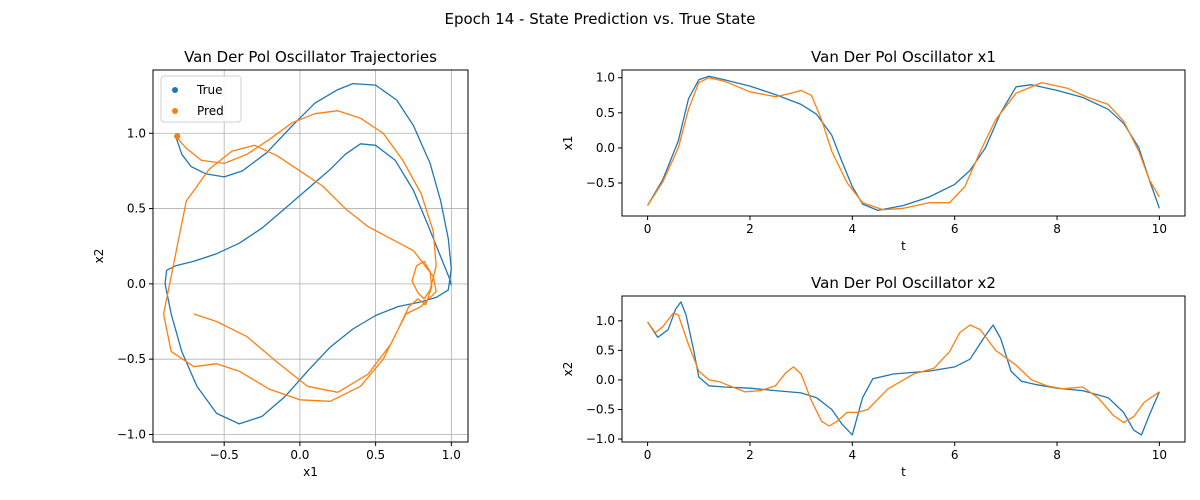  What do you see at coordinates (310, 57) in the screenshot?
I see `panel-title: Van Der Pol Oscillator Trajectories` at bounding box center [310, 57].